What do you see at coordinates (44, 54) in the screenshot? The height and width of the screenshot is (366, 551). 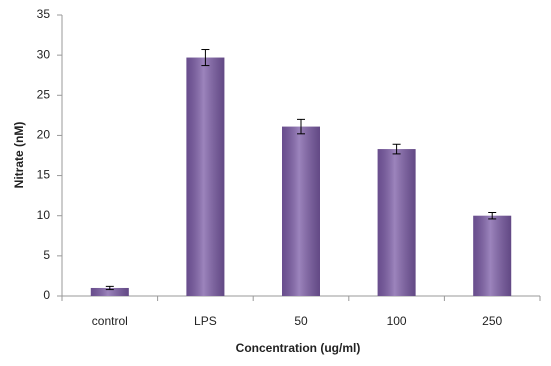 I see `y-tick-label: 30` at bounding box center [44, 54].